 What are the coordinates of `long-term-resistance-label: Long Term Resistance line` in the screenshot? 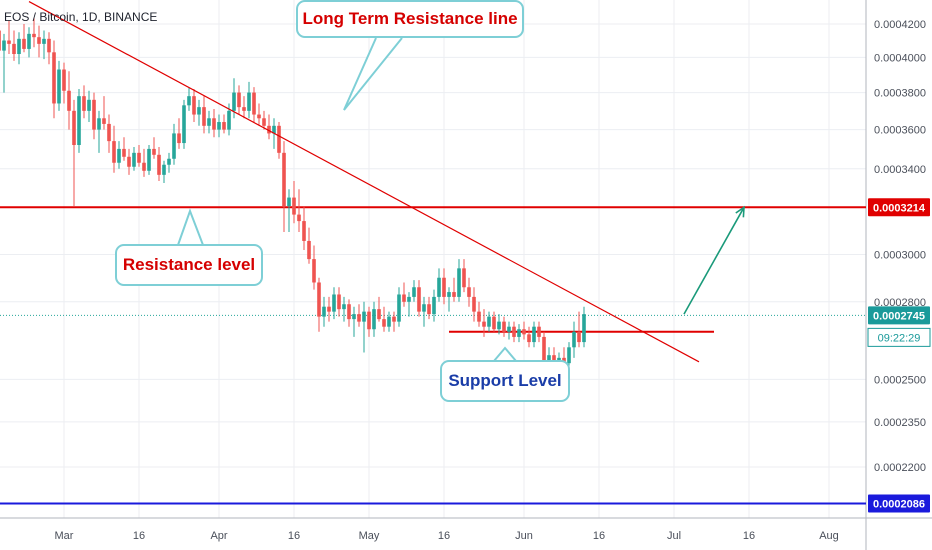 It's located at (410, 18).